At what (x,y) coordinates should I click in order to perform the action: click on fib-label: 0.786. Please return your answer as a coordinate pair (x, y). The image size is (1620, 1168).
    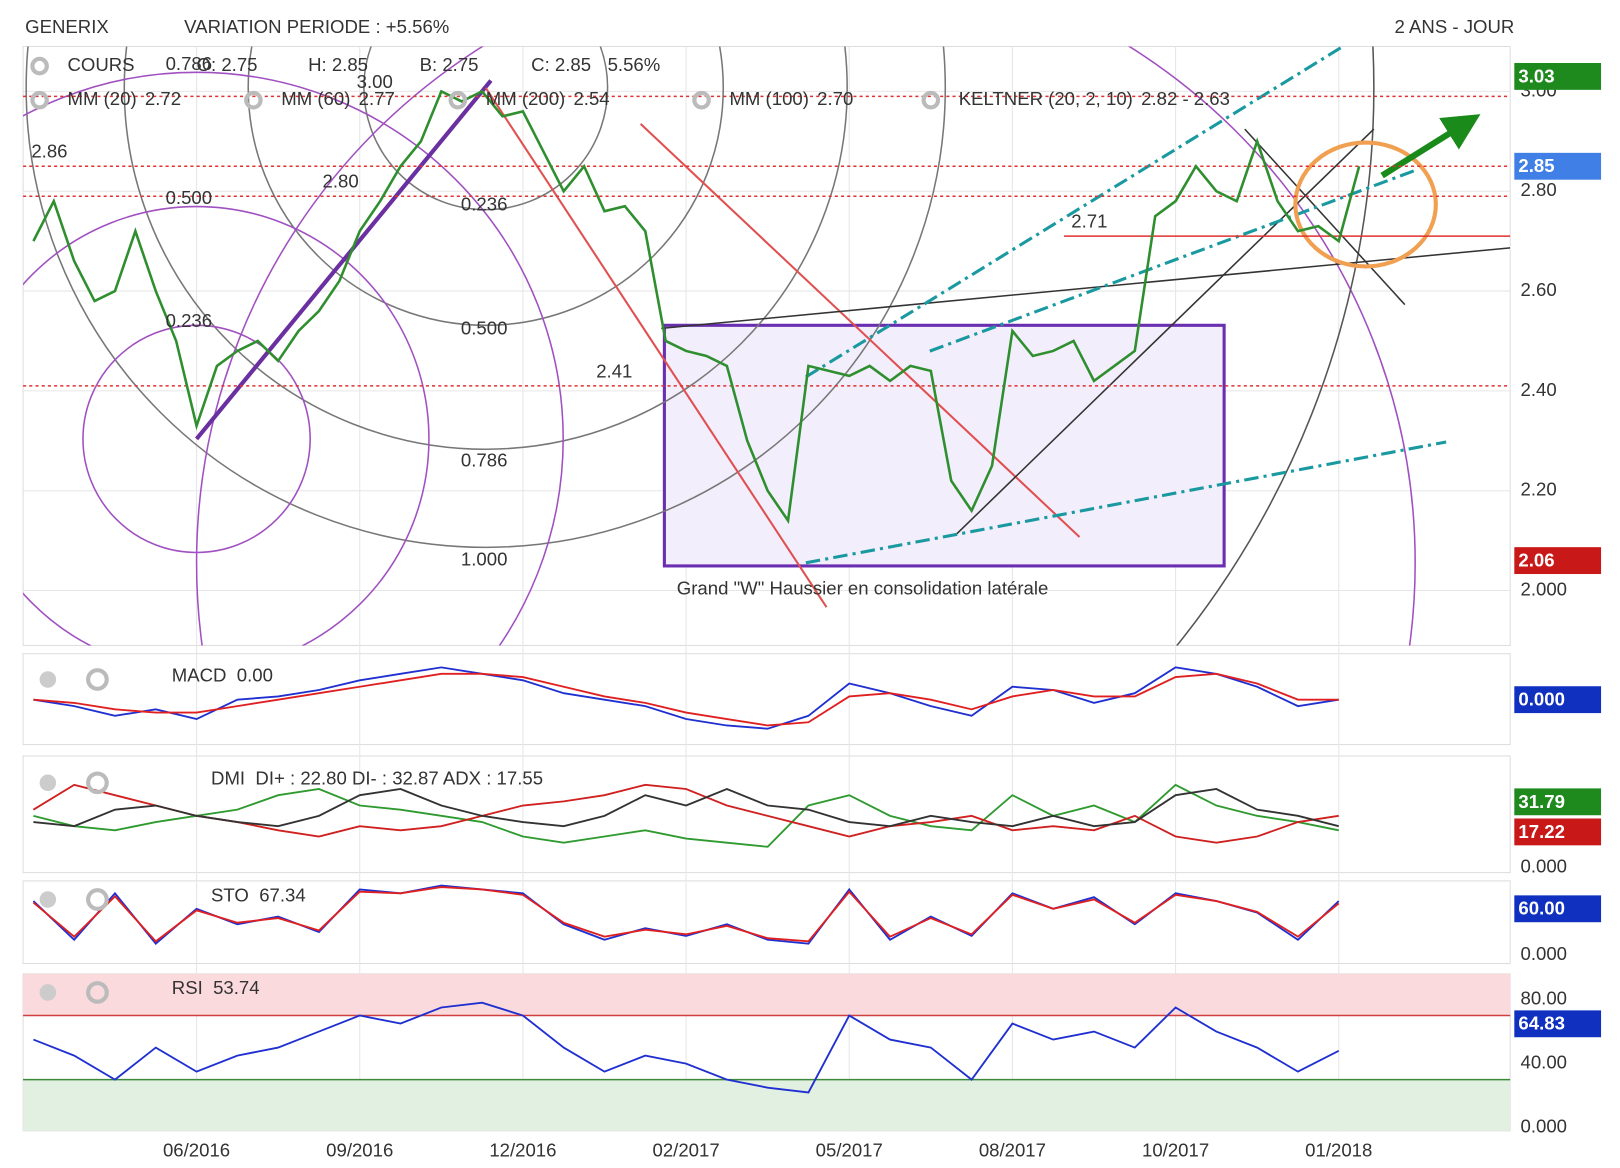
    Looking at the image, I should click on (484, 460).